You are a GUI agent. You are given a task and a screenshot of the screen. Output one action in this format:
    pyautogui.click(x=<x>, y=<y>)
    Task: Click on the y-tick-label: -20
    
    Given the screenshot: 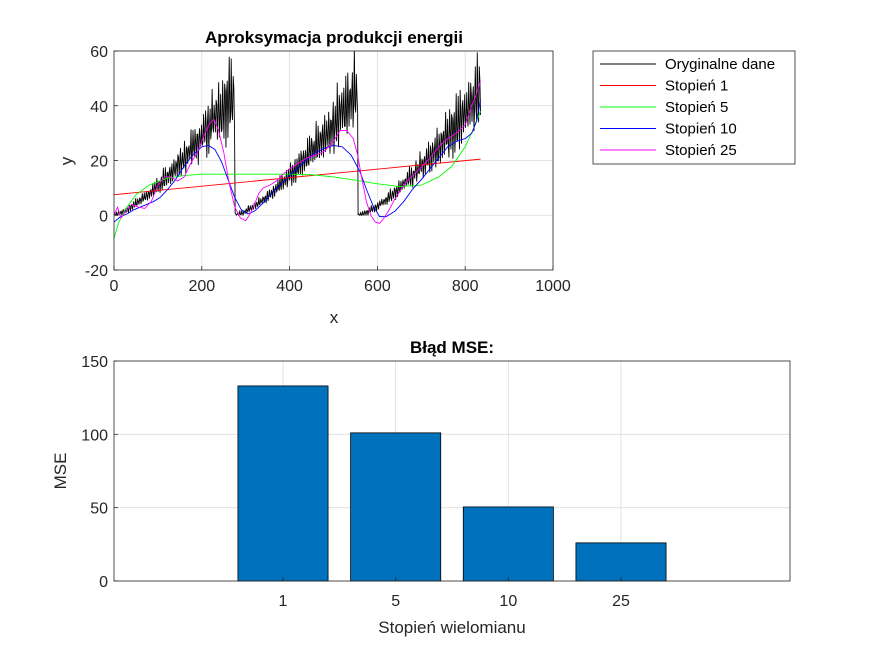 What is the action you would take?
    pyautogui.click(x=96, y=271)
    